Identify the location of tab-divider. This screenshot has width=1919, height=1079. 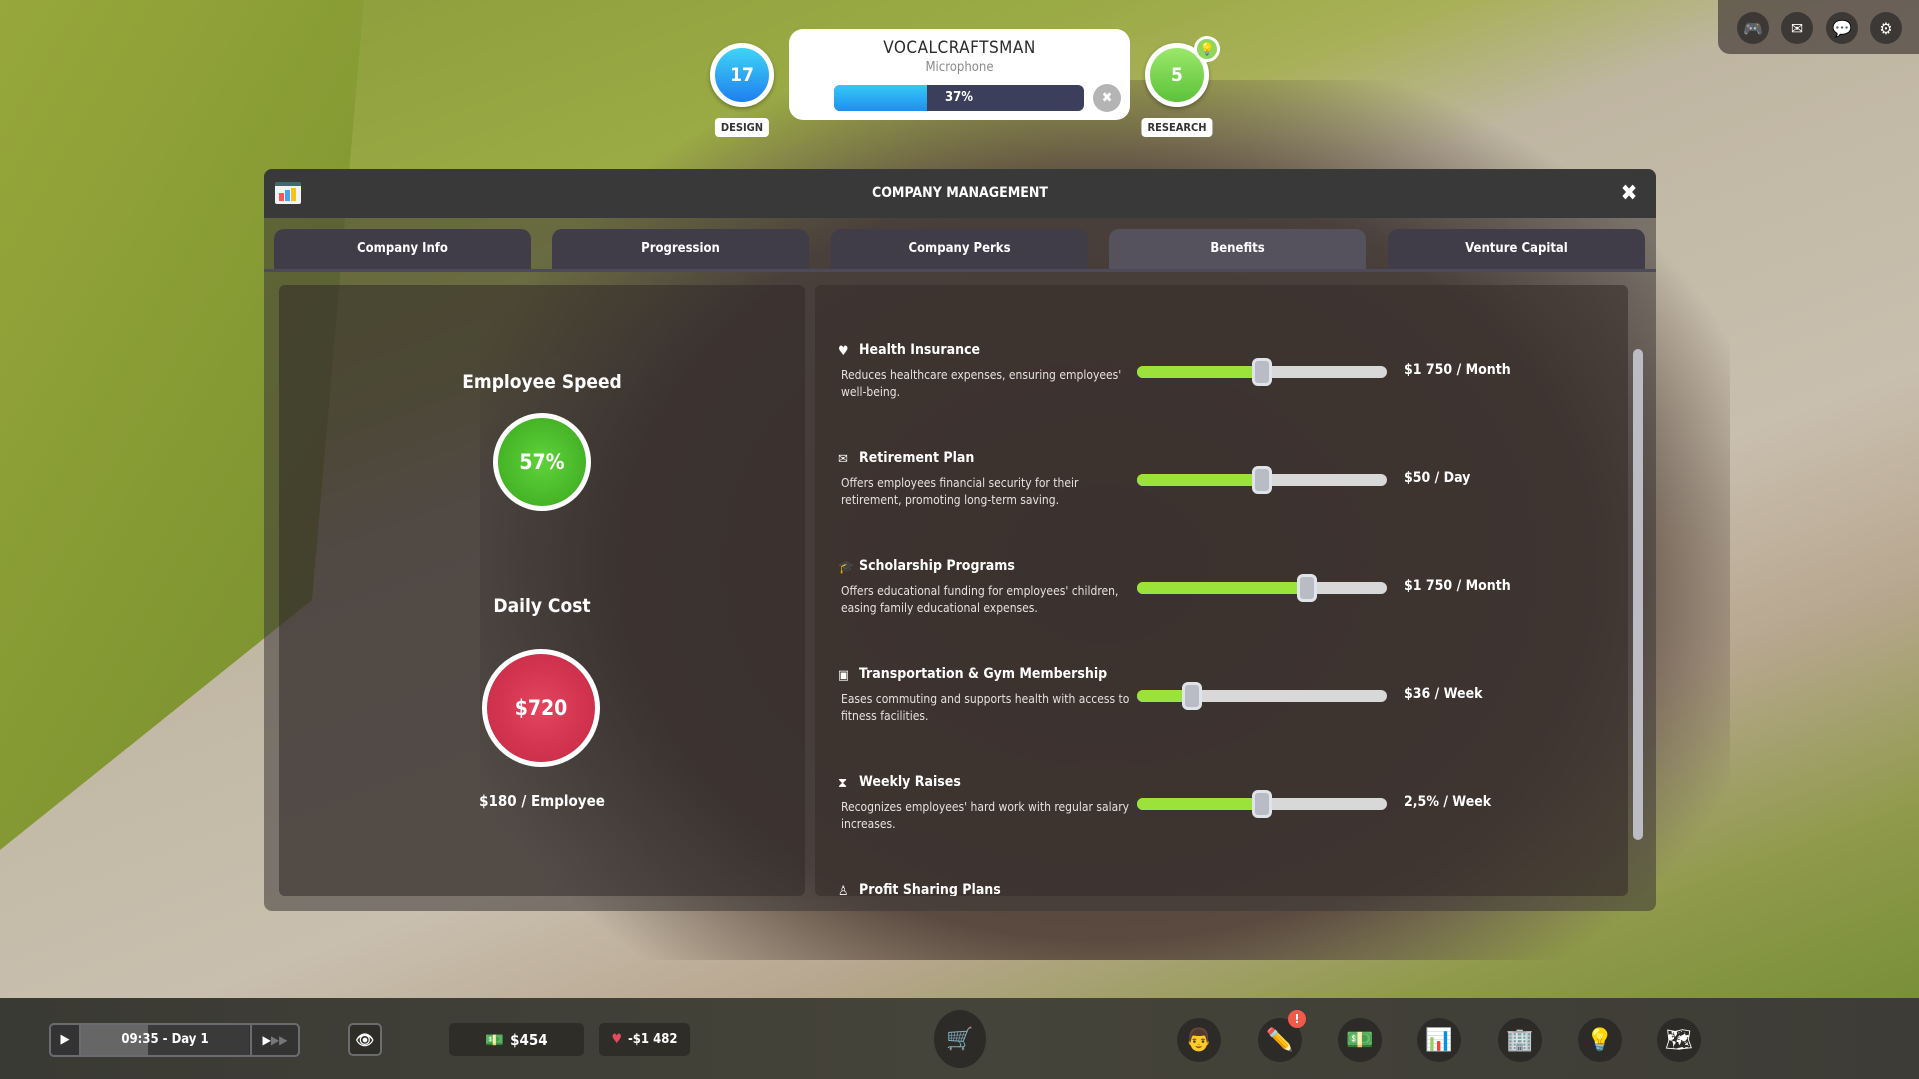
(960, 270).